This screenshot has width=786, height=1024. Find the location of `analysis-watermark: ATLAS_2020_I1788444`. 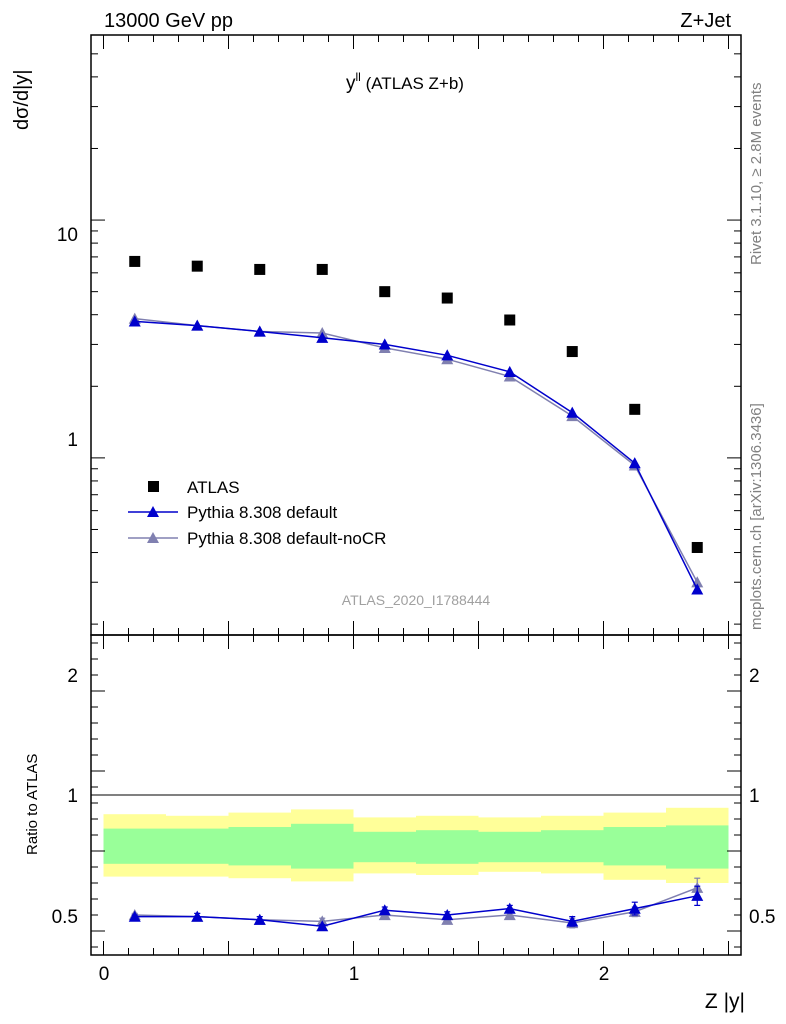

analysis-watermark: ATLAS_2020_I1788444 is located at coordinates (416, 600).